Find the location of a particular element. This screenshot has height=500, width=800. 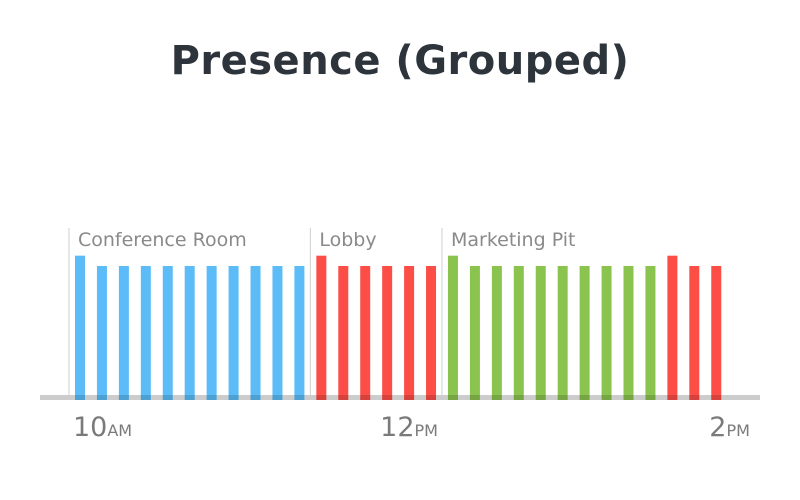

group-label: Lobby is located at coordinates (347, 240).